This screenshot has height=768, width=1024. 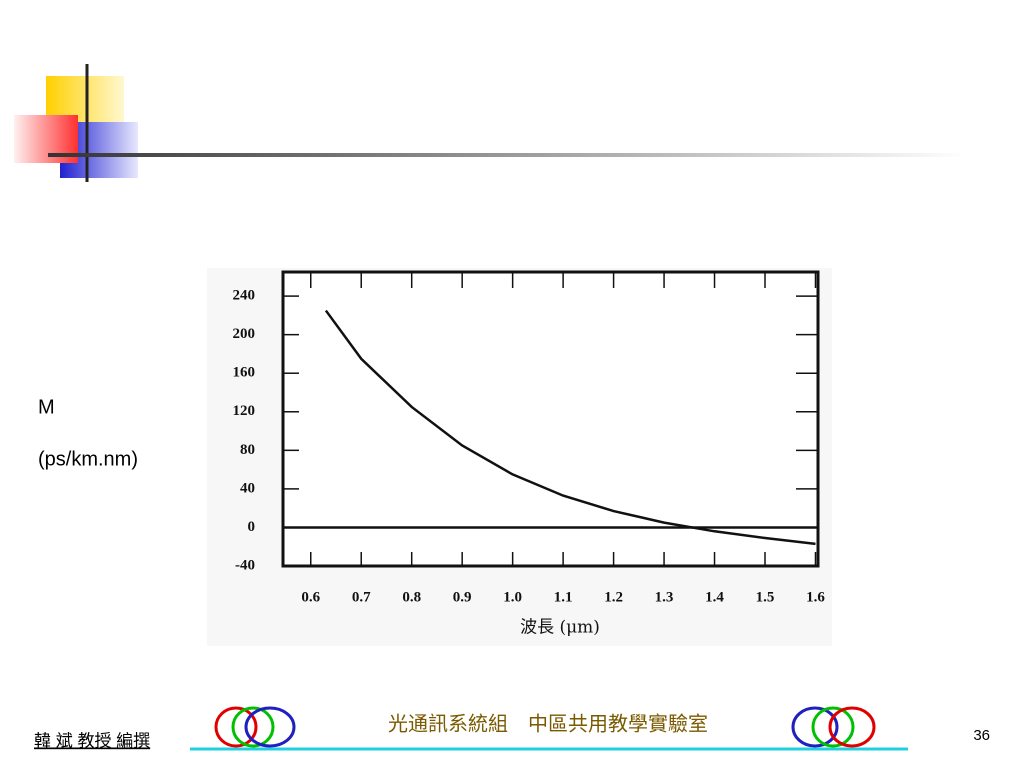 What do you see at coordinates (512, 597) in the screenshot?
I see `x-tick-label: 1.0` at bounding box center [512, 597].